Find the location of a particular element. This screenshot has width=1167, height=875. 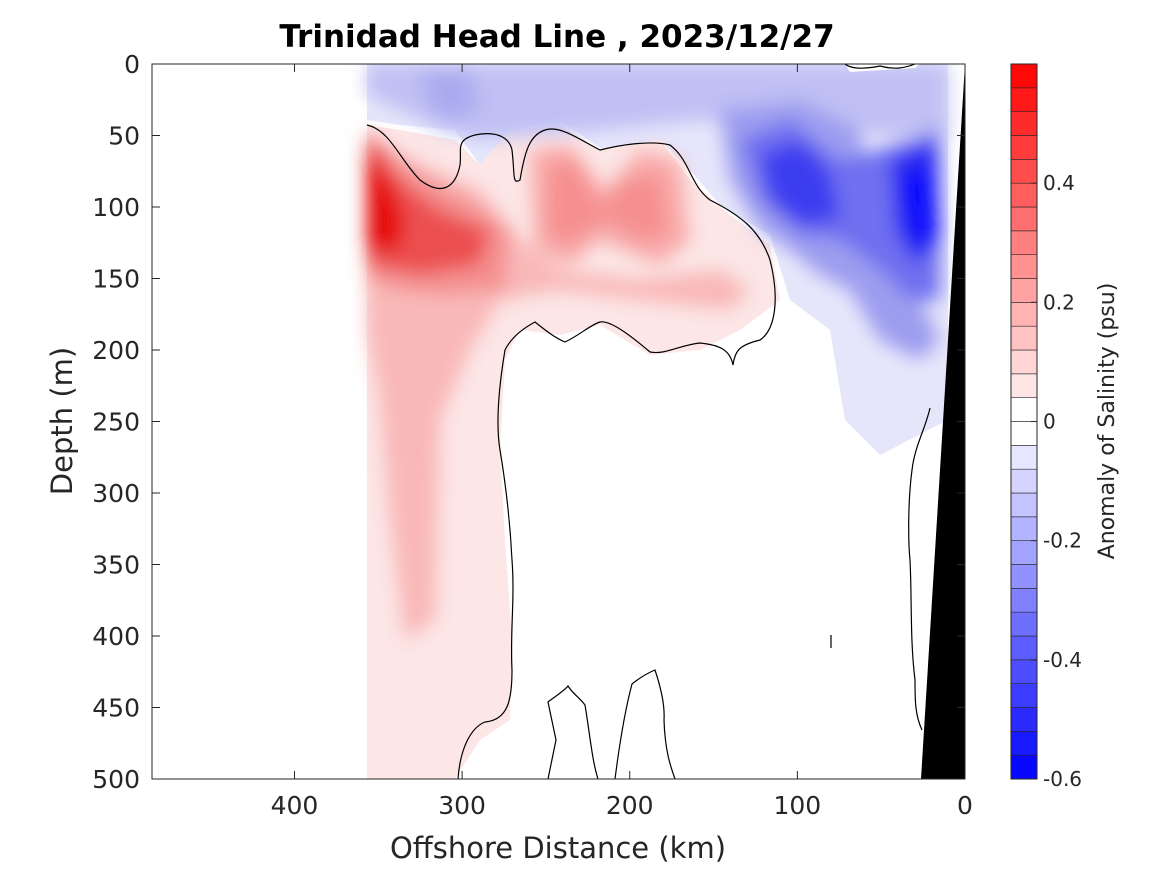

colorbar-tick-label: 0 is located at coordinates (1049, 422).